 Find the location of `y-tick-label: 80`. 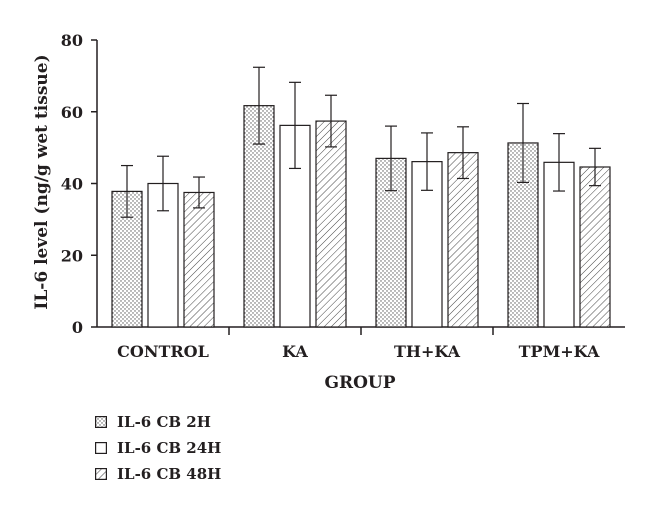

y-tick-label: 80 is located at coordinates (72, 40).